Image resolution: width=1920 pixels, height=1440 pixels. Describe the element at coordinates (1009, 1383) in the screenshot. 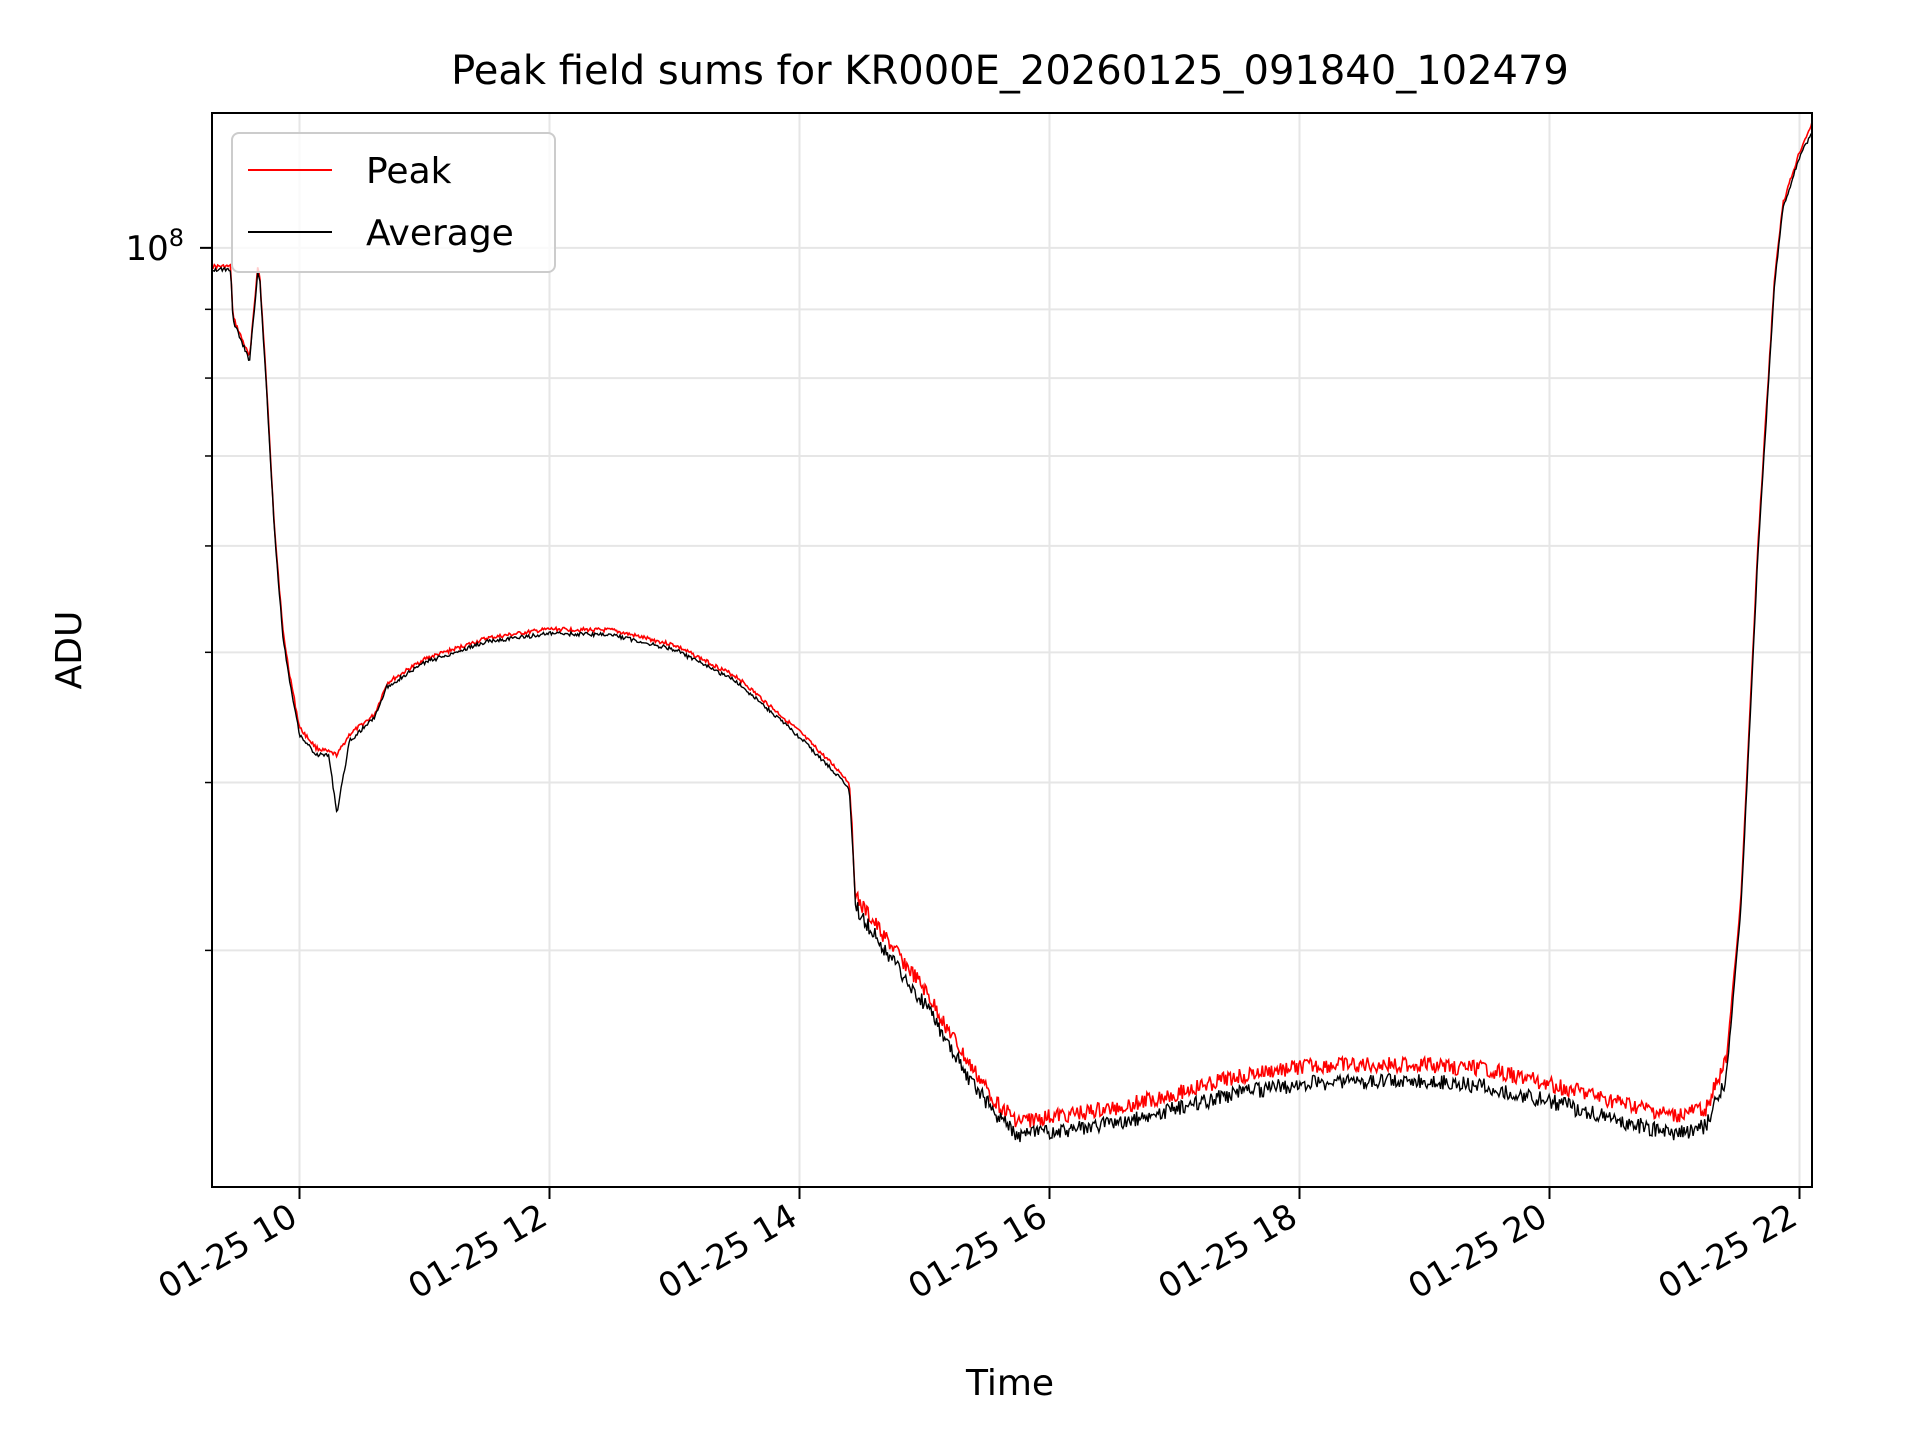

I see `x-axis-label: Time` at that location.